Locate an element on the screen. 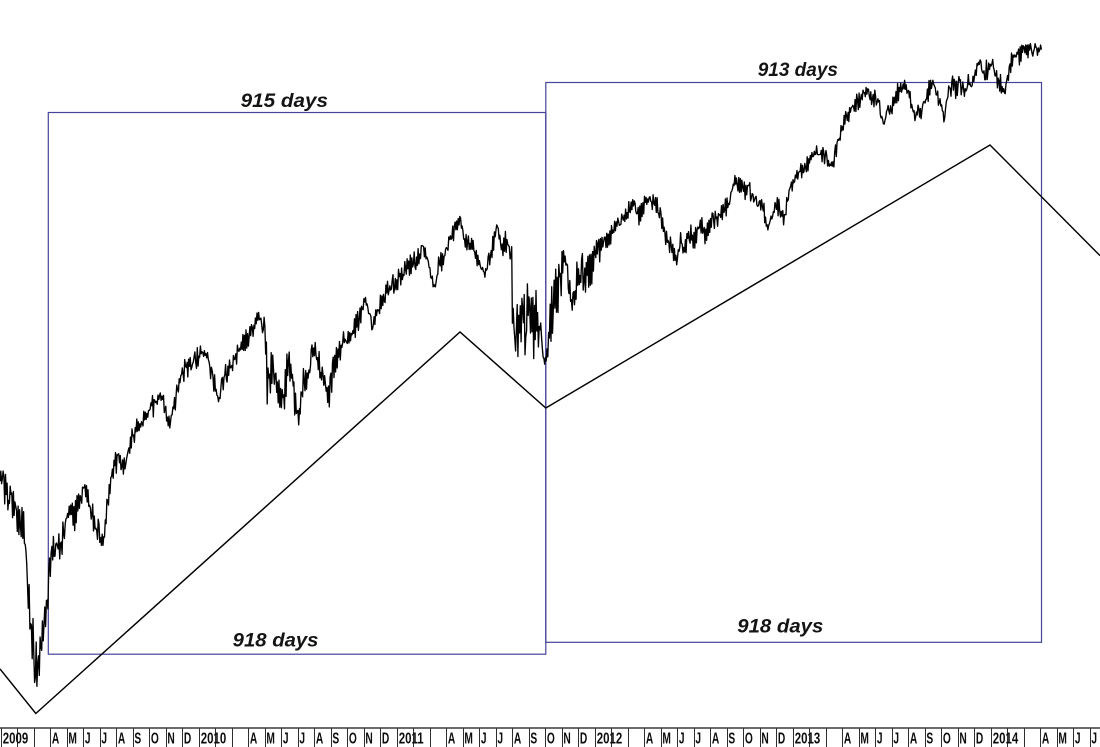 Image resolution: width=1100 pixels, height=747 pixels. svg-text: 2010 is located at coordinates (214, 738).